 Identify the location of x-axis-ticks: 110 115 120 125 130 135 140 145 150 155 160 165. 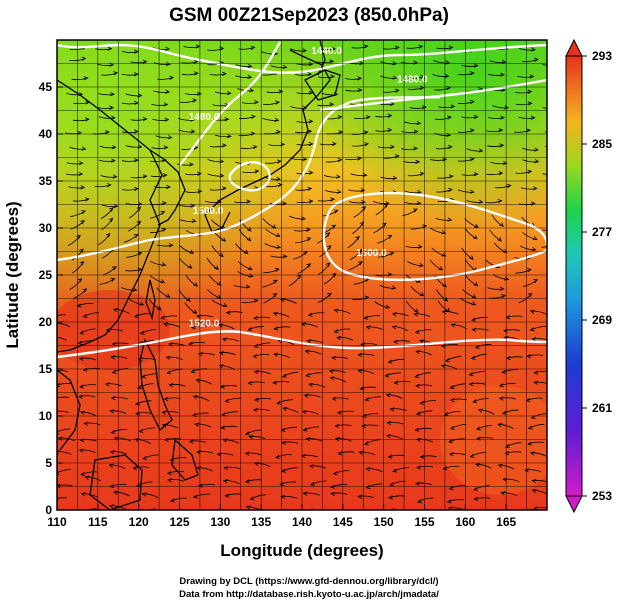
(281, 516).